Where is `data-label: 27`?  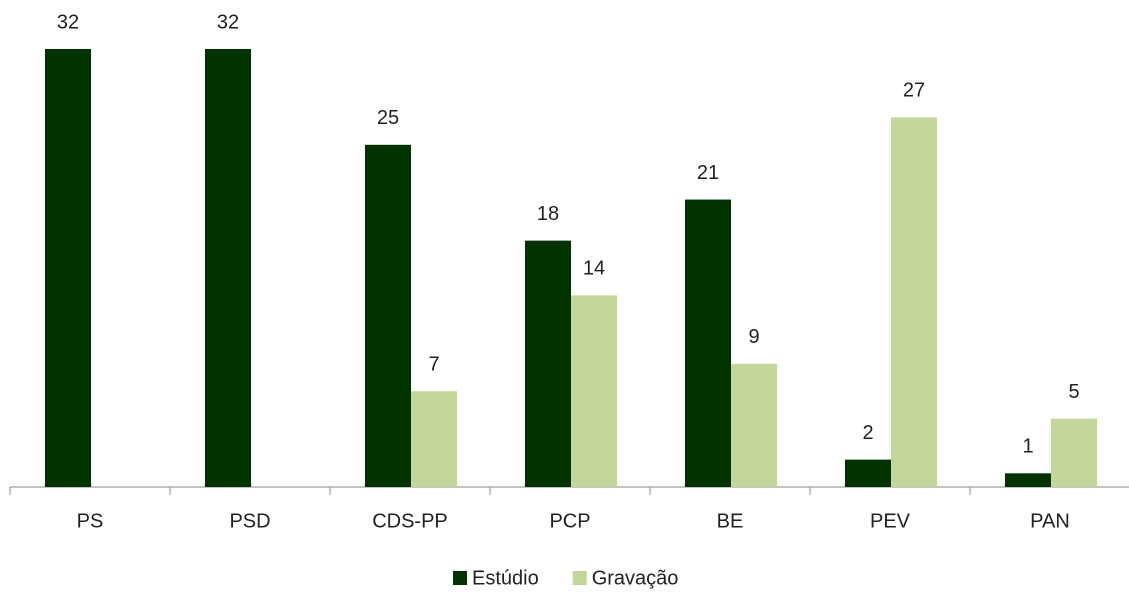 data-label: 27 is located at coordinates (914, 91).